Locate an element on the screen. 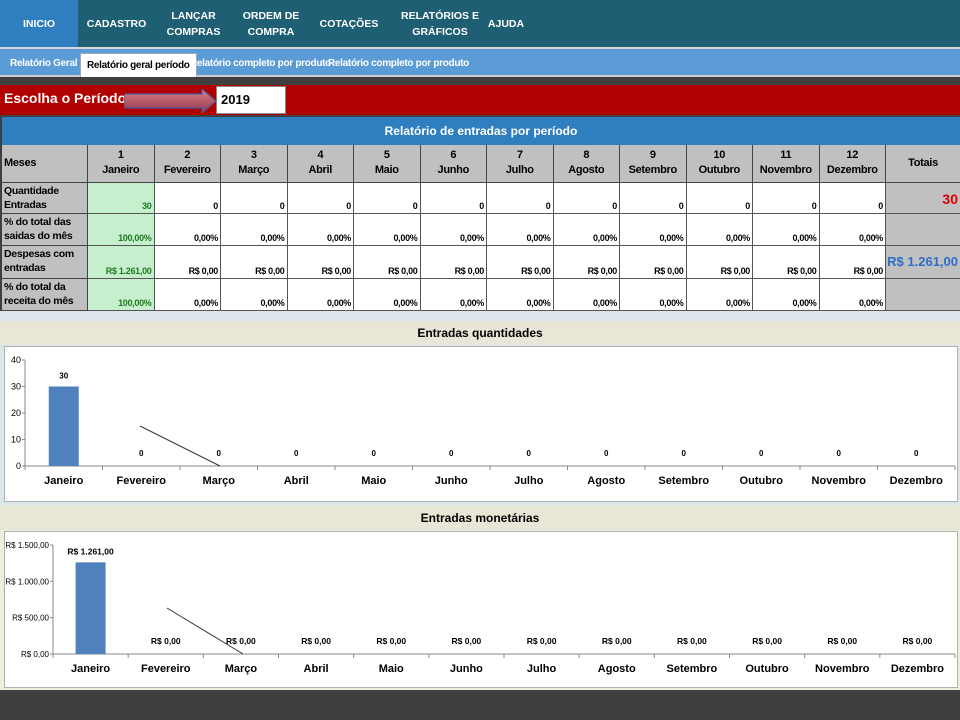  month-header: 12 Dezembro is located at coordinates (852, 164).